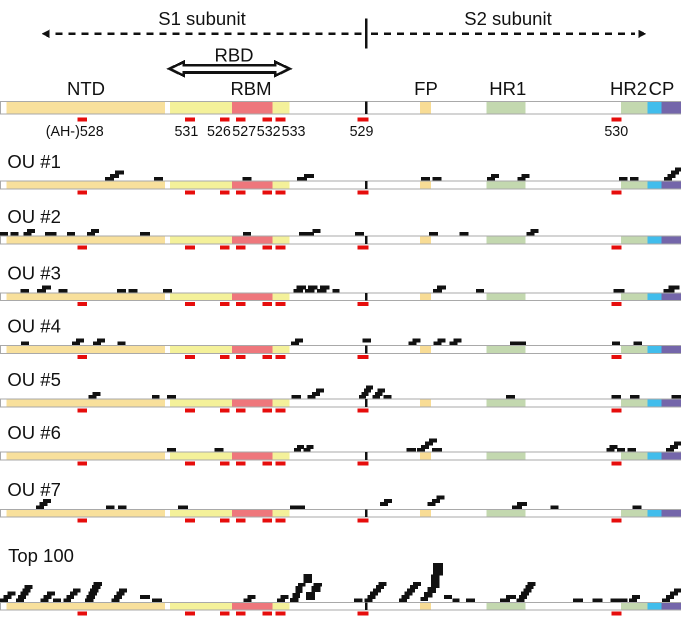  Describe the element at coordinates (75, 132) in the screenshot. I see `svg-text: (AH-)528` at that location.